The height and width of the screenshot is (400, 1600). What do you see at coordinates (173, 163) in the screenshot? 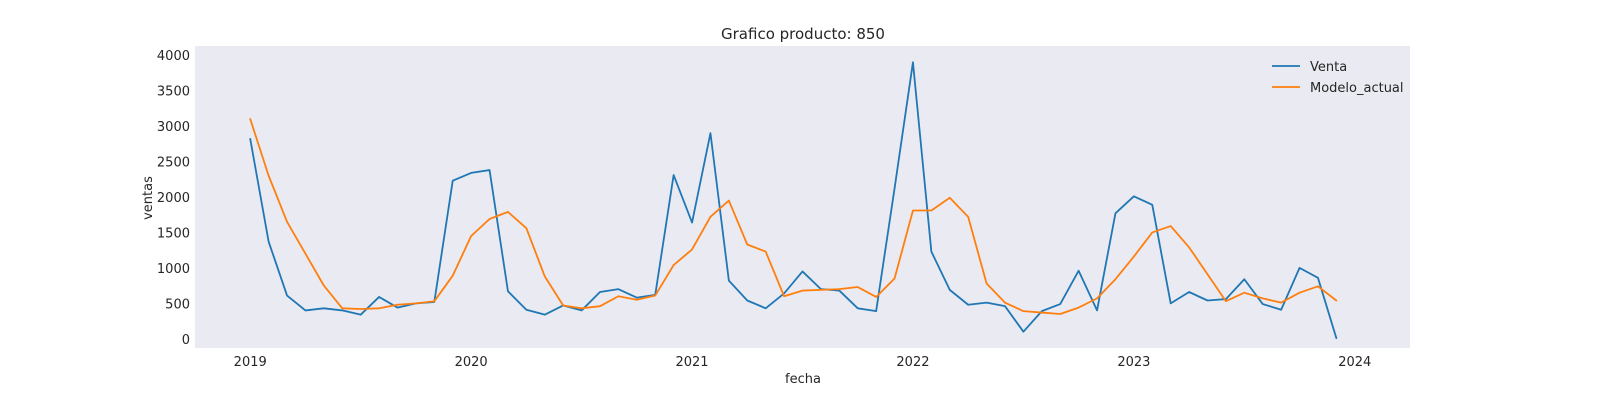
I see `y-tick-label: 2500` at bounding box center [173, 163].